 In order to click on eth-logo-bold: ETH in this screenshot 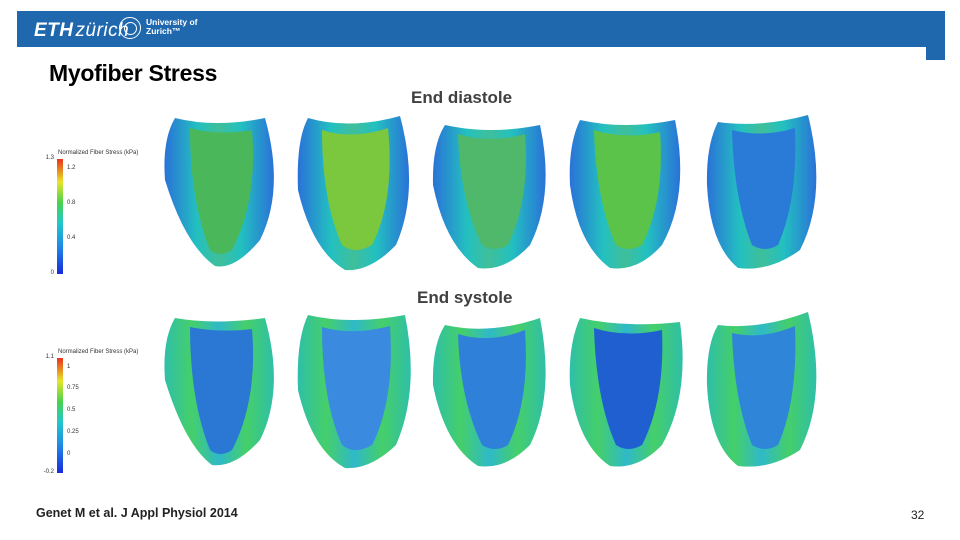, I will do `click(54, 30)`.